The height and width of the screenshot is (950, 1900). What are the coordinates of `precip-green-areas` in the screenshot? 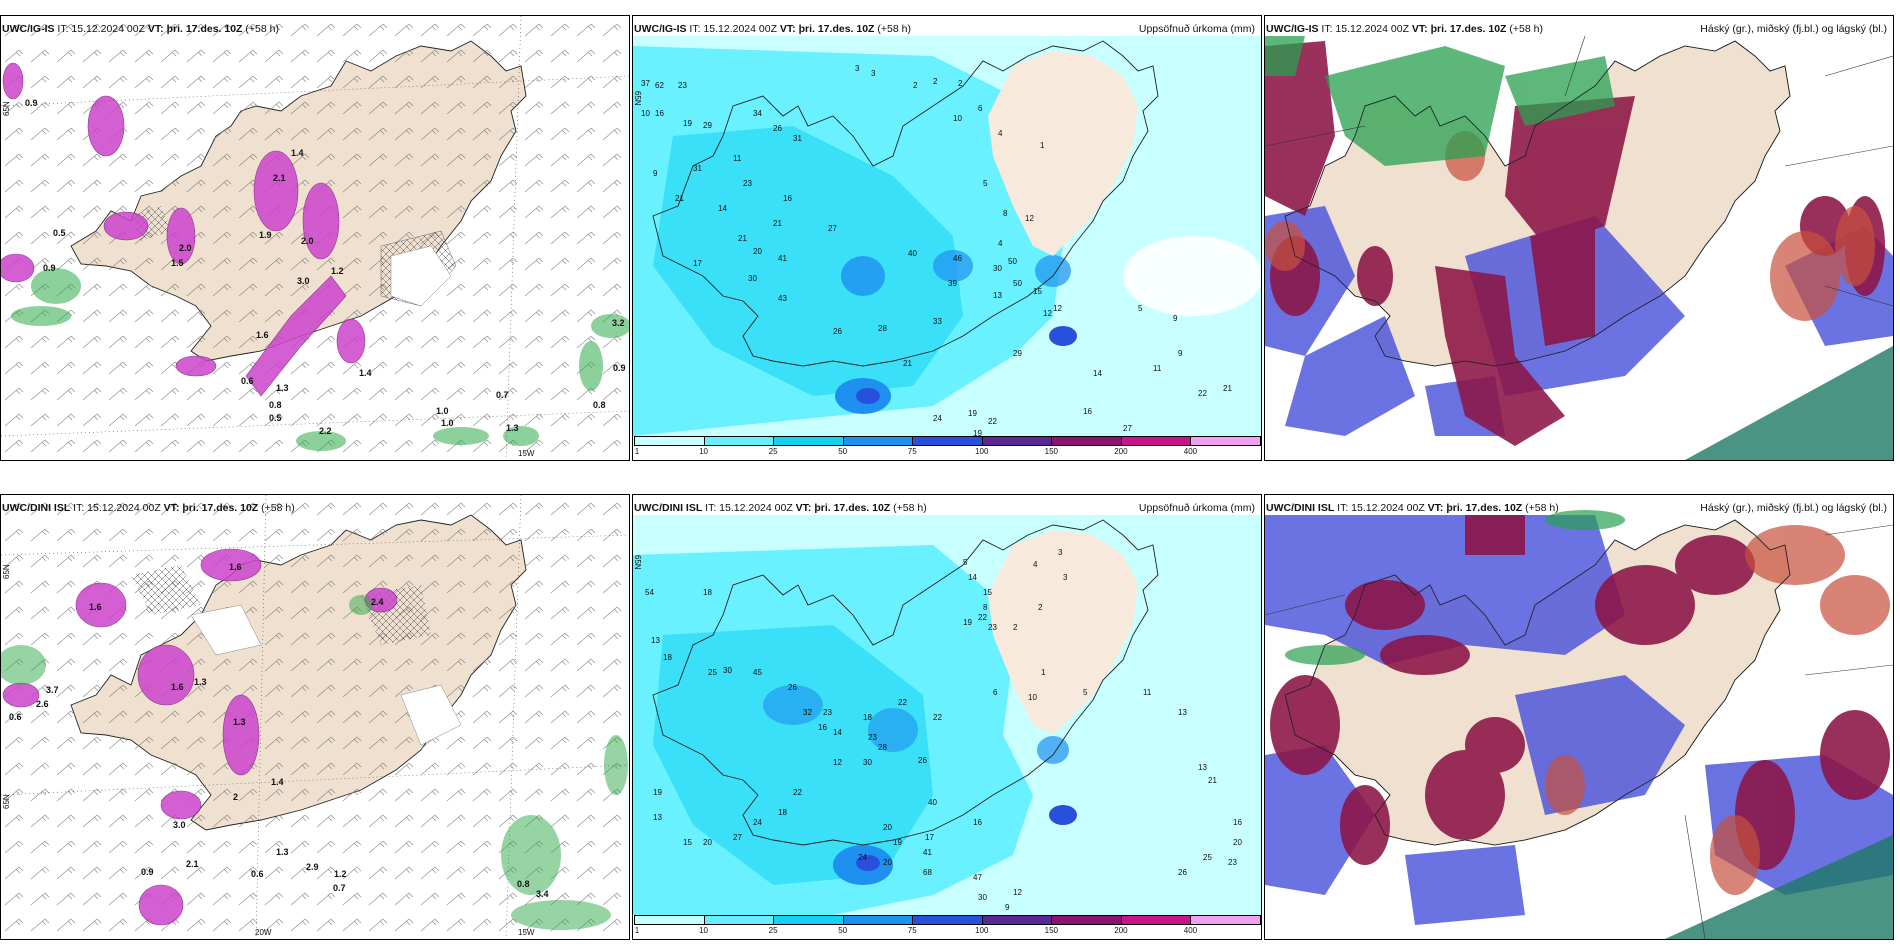 It's located at (314, 762).